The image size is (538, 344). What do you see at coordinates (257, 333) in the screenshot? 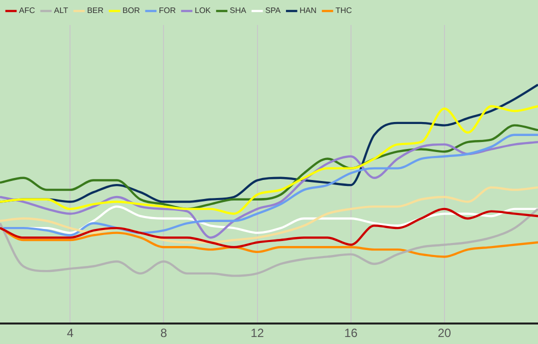
I see `x-tick-label: 12` at bounding box center [257, 333].